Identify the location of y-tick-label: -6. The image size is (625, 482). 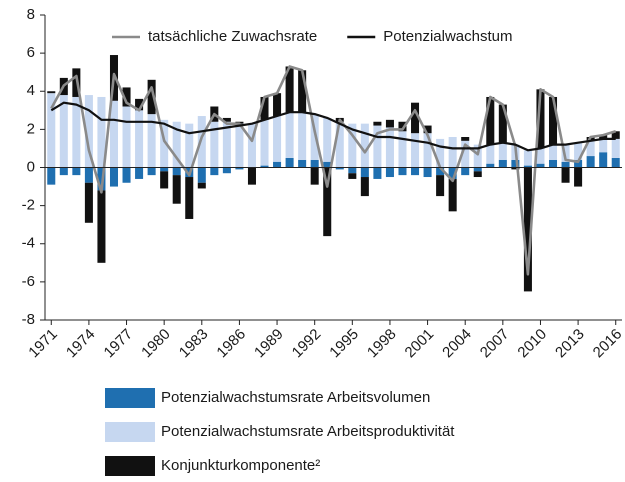
(28, 281).